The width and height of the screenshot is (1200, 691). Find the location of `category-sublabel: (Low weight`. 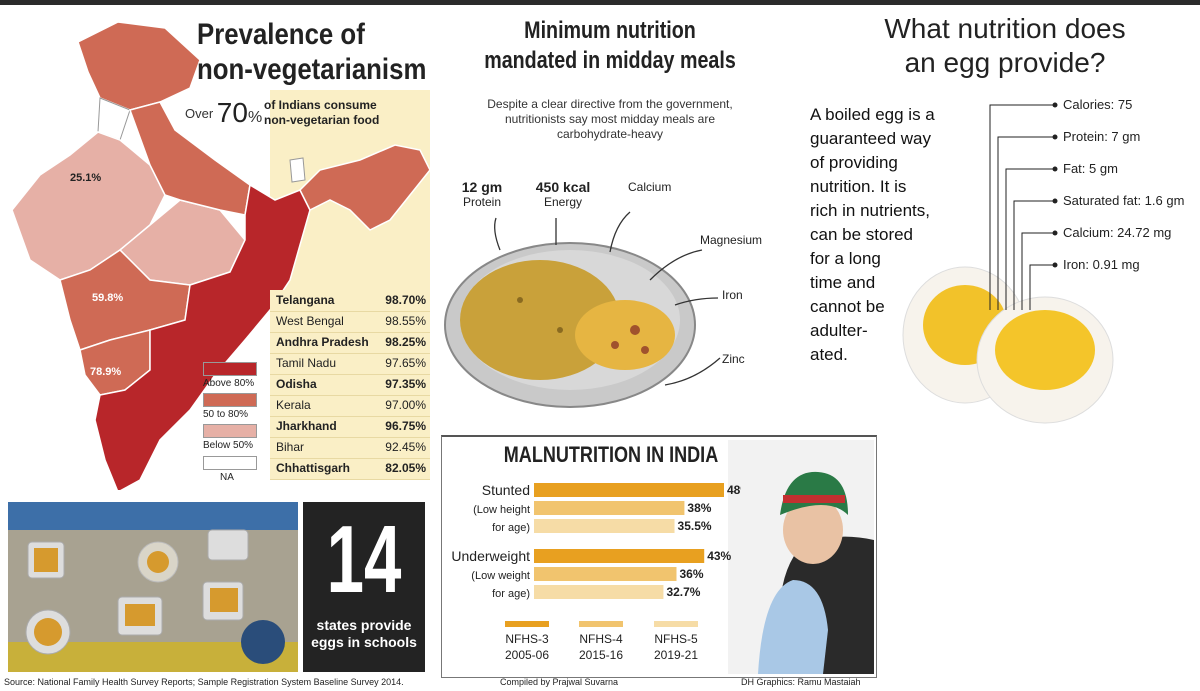

category-sublabel: (Low weight is located at coordinates (500, 576).